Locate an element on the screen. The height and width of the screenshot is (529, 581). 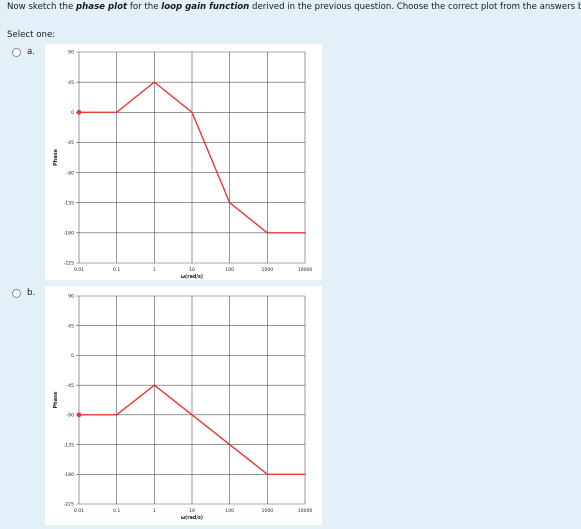
chart-1-xtick-label: 10000 is located at coordinates (305, 511).